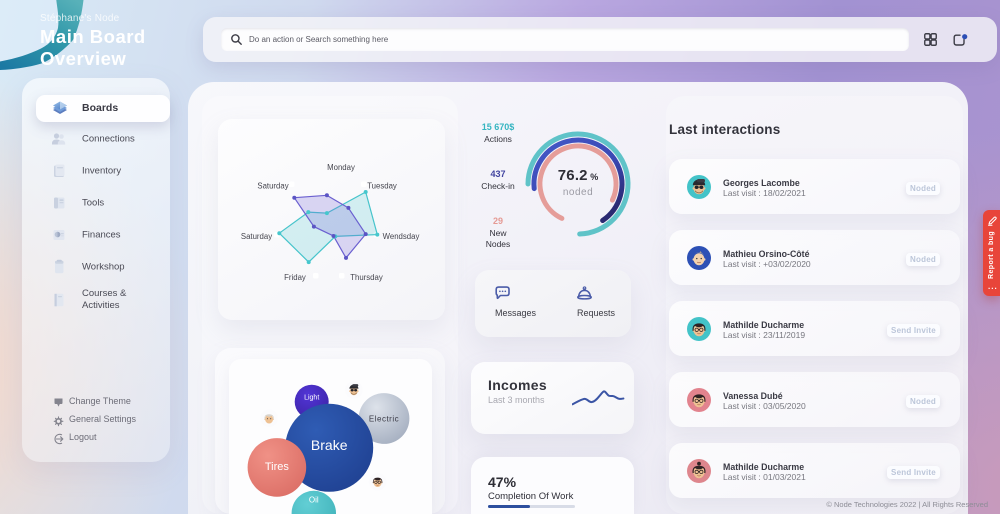  What do you see at coordinates (311, 398) in the screenshot?
I see `svg-text: Light` at bounding box center [311, 398].